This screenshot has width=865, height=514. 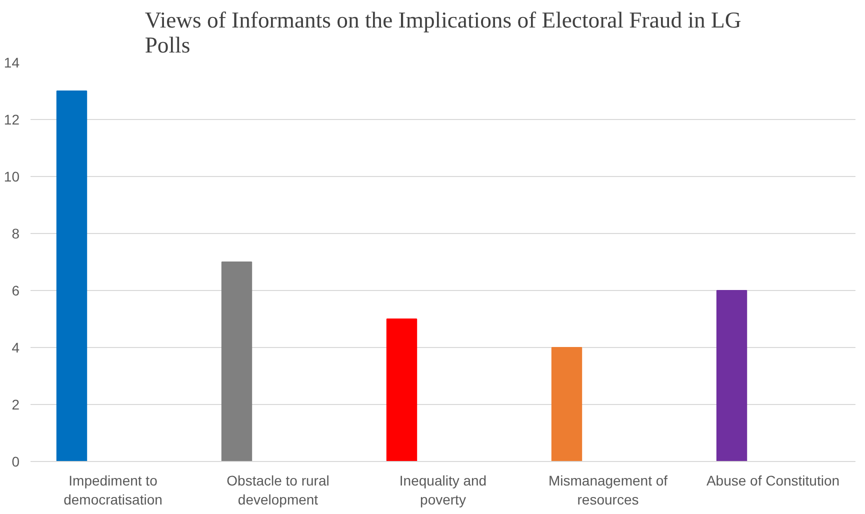 I want to click on y-tick-label: 12, so click(x=12, y=120).